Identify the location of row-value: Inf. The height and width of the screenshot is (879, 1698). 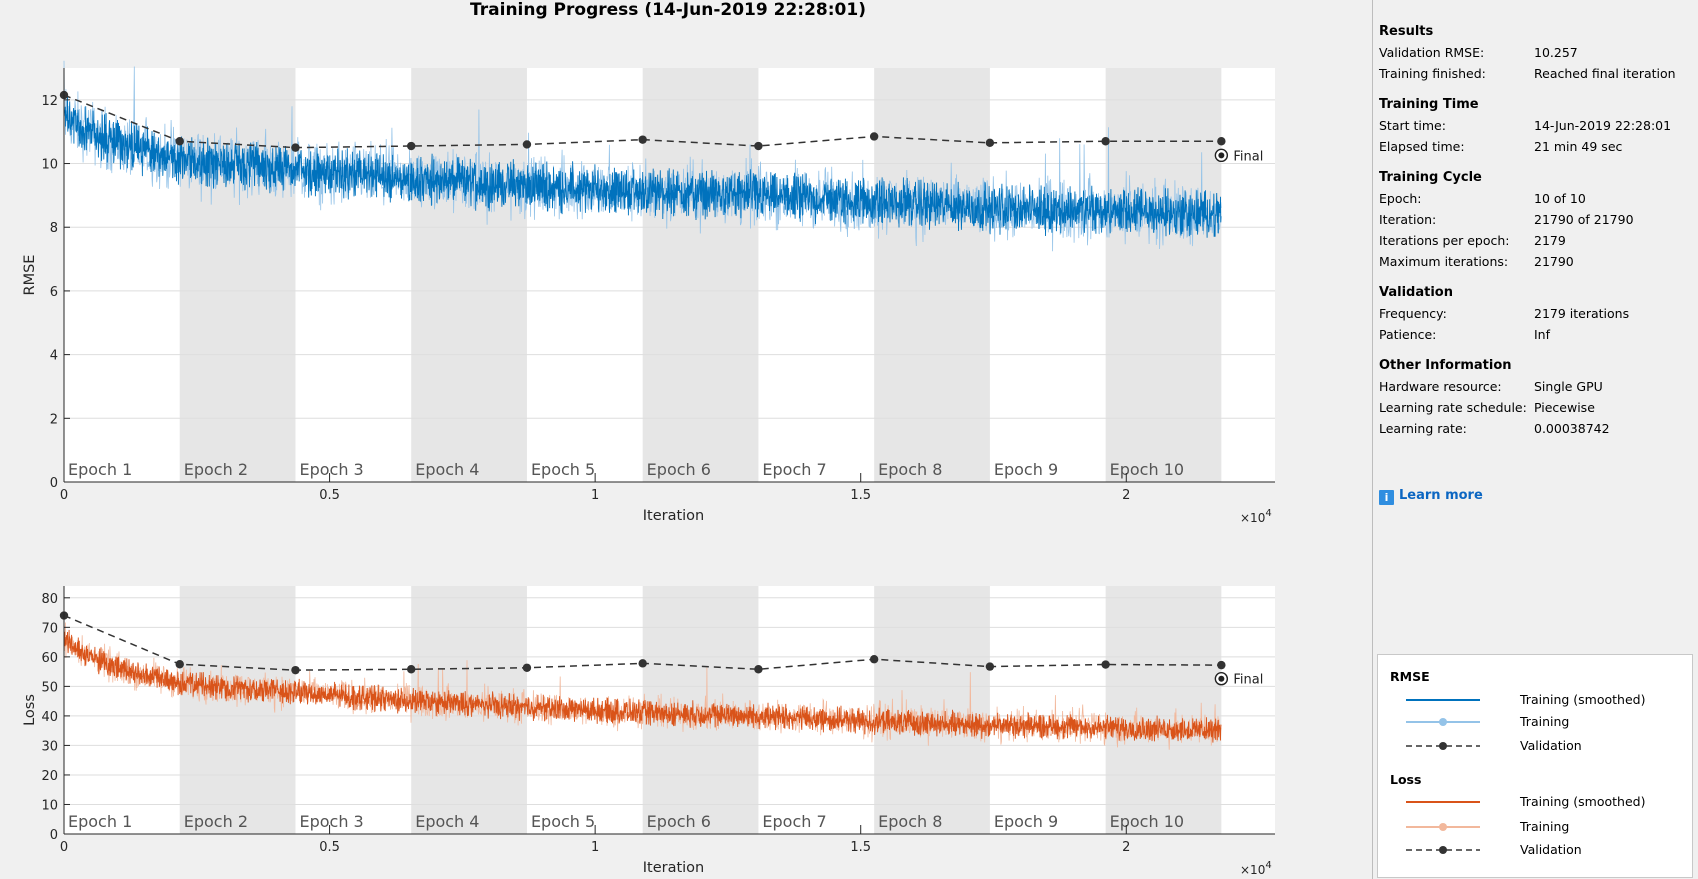
(1542, 334).